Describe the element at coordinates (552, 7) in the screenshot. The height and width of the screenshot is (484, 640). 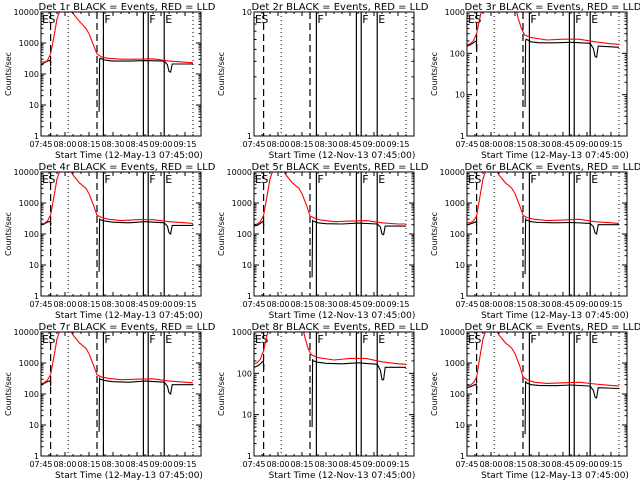
I see `chart-title: Det 3r BLACK = Events, RED = LLD` at that location.